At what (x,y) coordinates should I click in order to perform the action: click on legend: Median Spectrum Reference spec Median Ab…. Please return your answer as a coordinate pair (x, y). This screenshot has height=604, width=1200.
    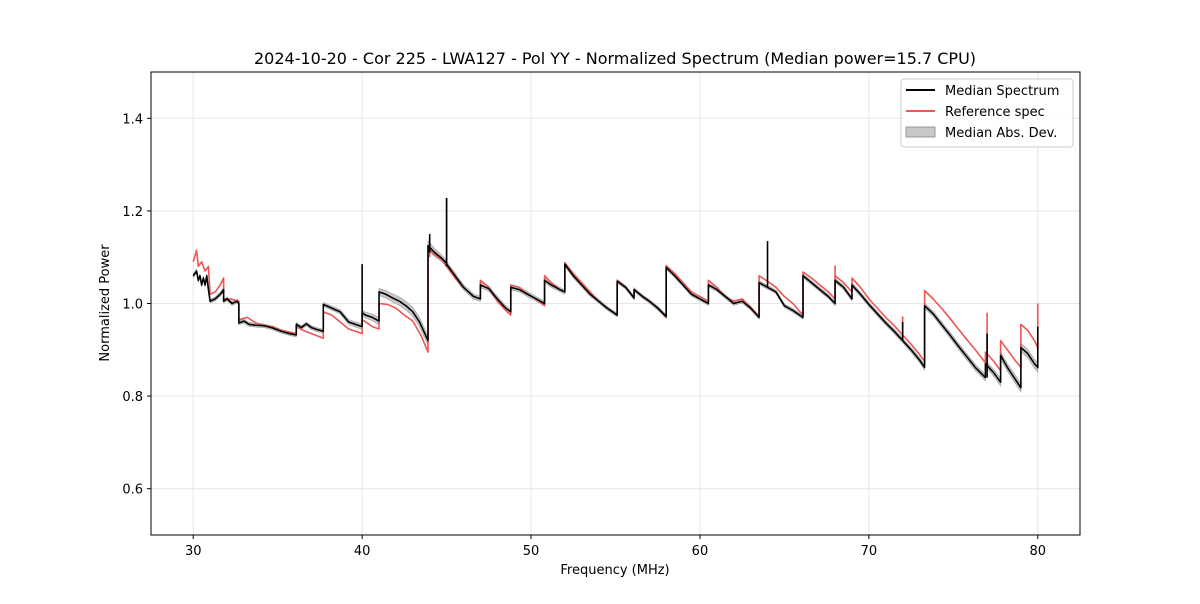
    Looking at the image, I should click on (987, 113).